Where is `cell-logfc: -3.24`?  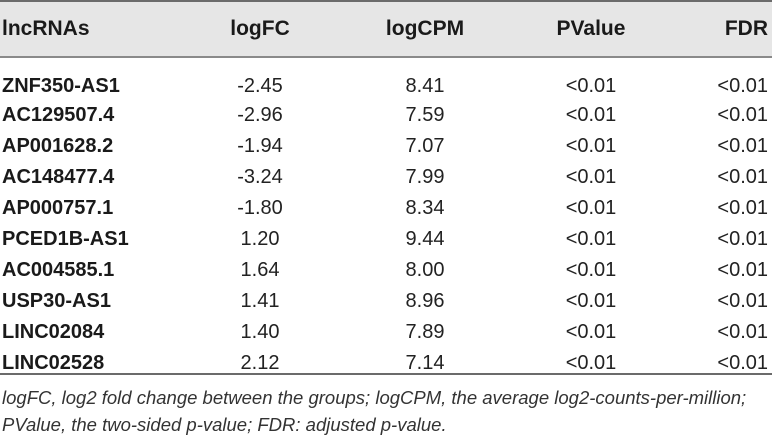
cell-logfc: -3.24 is located at coordinates (260, 177).